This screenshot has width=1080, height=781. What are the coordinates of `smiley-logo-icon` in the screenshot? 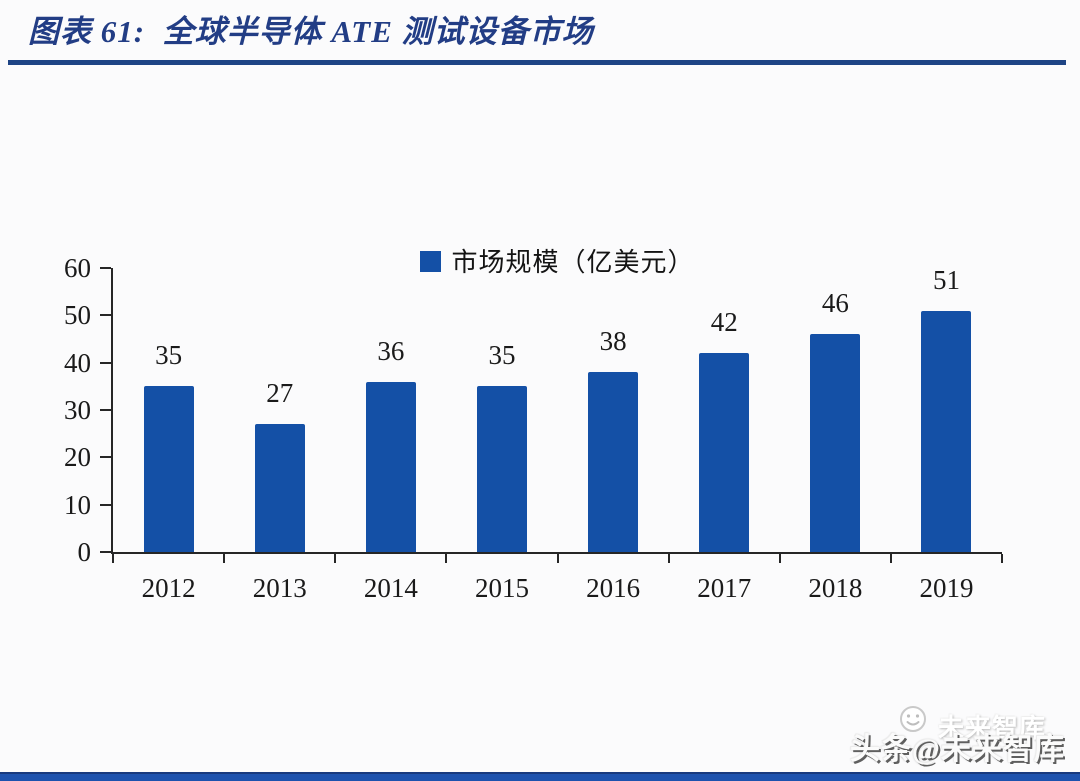 It's located at (913, 721).